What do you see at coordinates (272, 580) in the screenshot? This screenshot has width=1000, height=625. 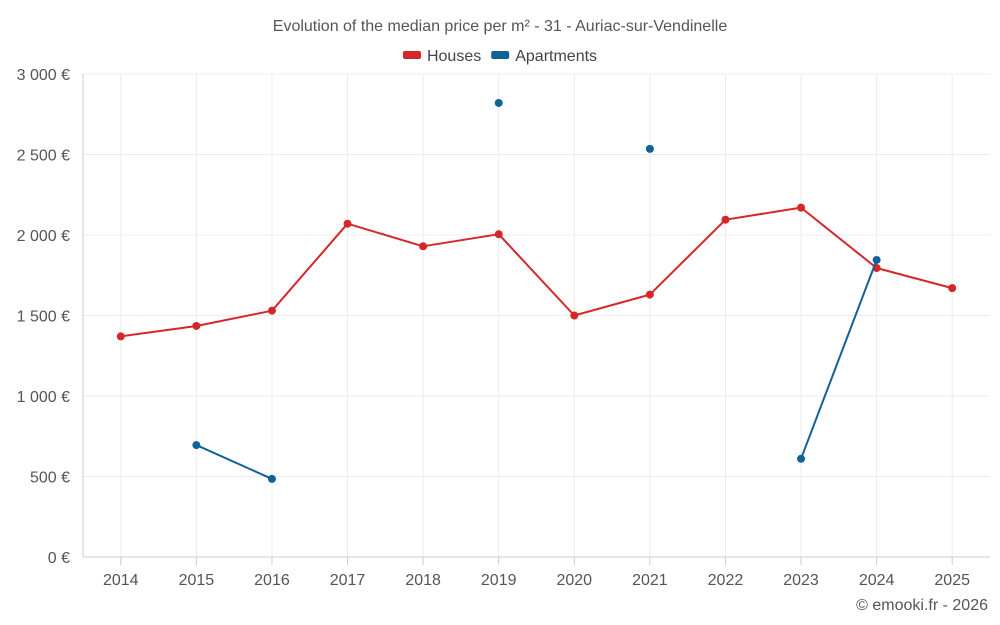 I see `x-tick-label: 2016` at bounding box center [272, 580].